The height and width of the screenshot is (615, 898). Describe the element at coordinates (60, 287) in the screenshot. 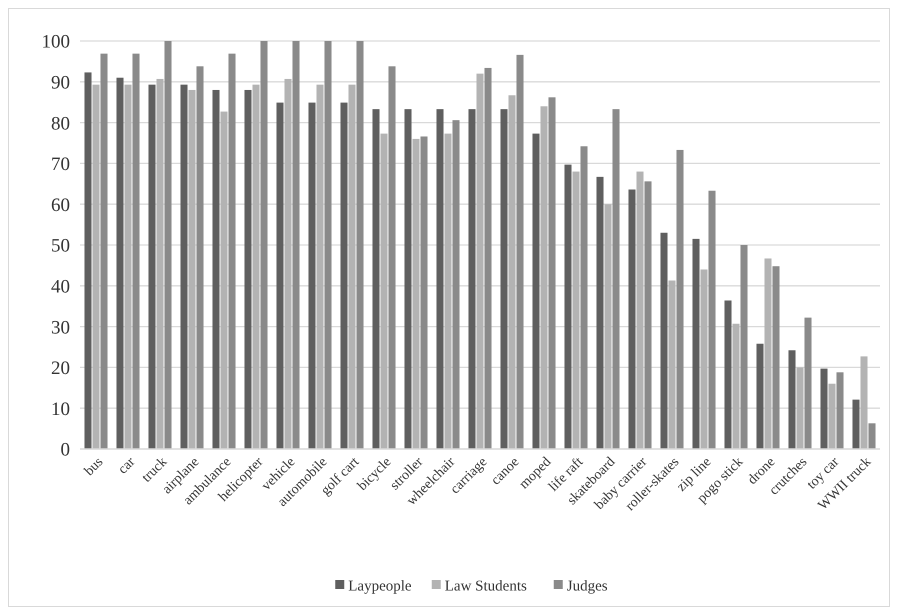

I see `y-tick-label: 40` at that location.